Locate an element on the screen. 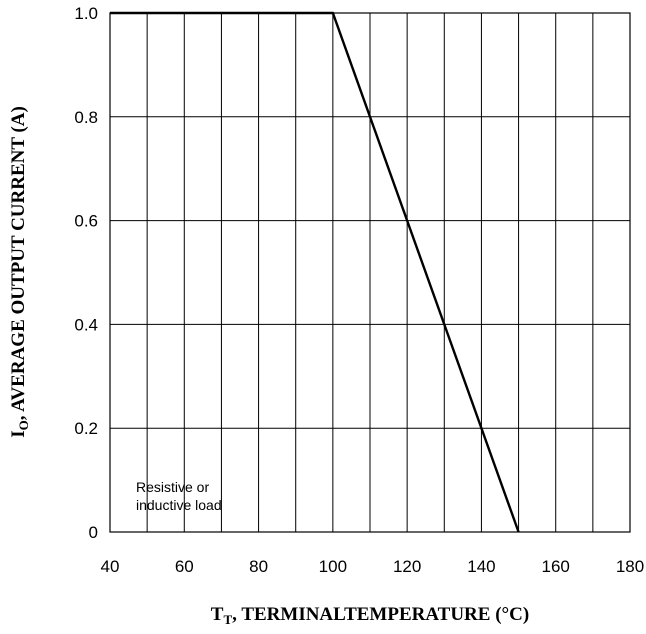 The height and width of the screenshot is (634, 646). y-tick-label-1: 0.2 is located at coordinates (86, 428).